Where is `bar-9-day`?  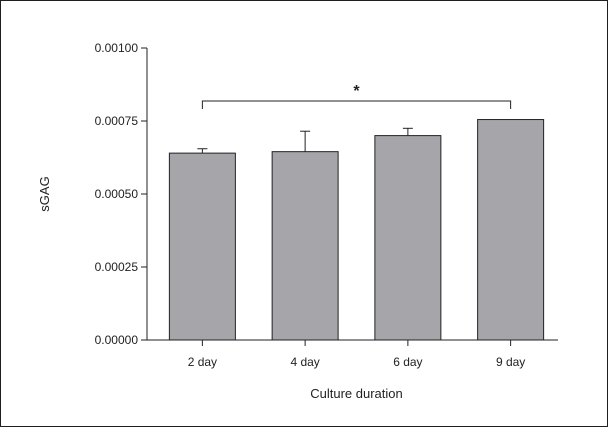 bar-9-day is located at coordinates (511, 230).